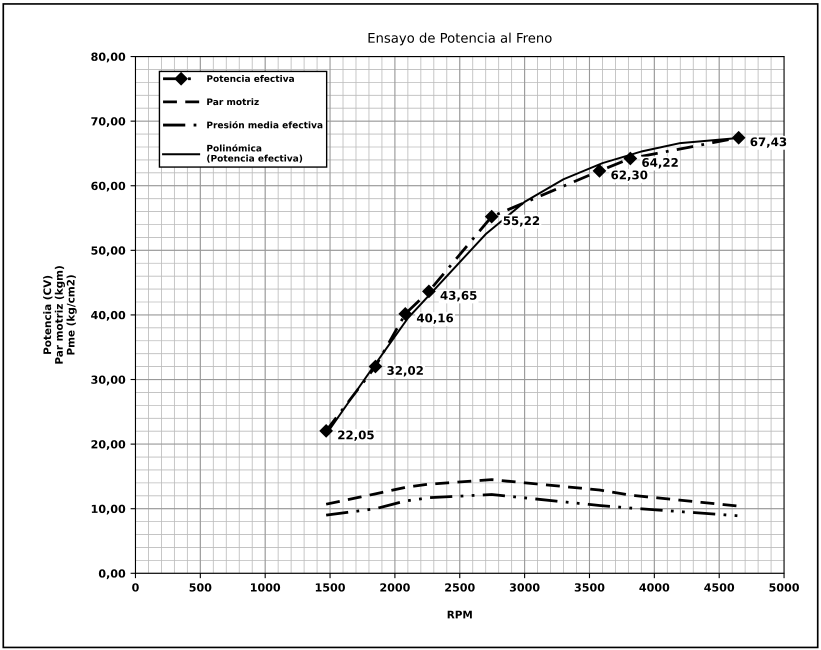 The image size is (821, 650). What do you see at coordinates (458, 296) in the screenshot?
I see `data-label: 43,65` at bounding box center [458, 296].